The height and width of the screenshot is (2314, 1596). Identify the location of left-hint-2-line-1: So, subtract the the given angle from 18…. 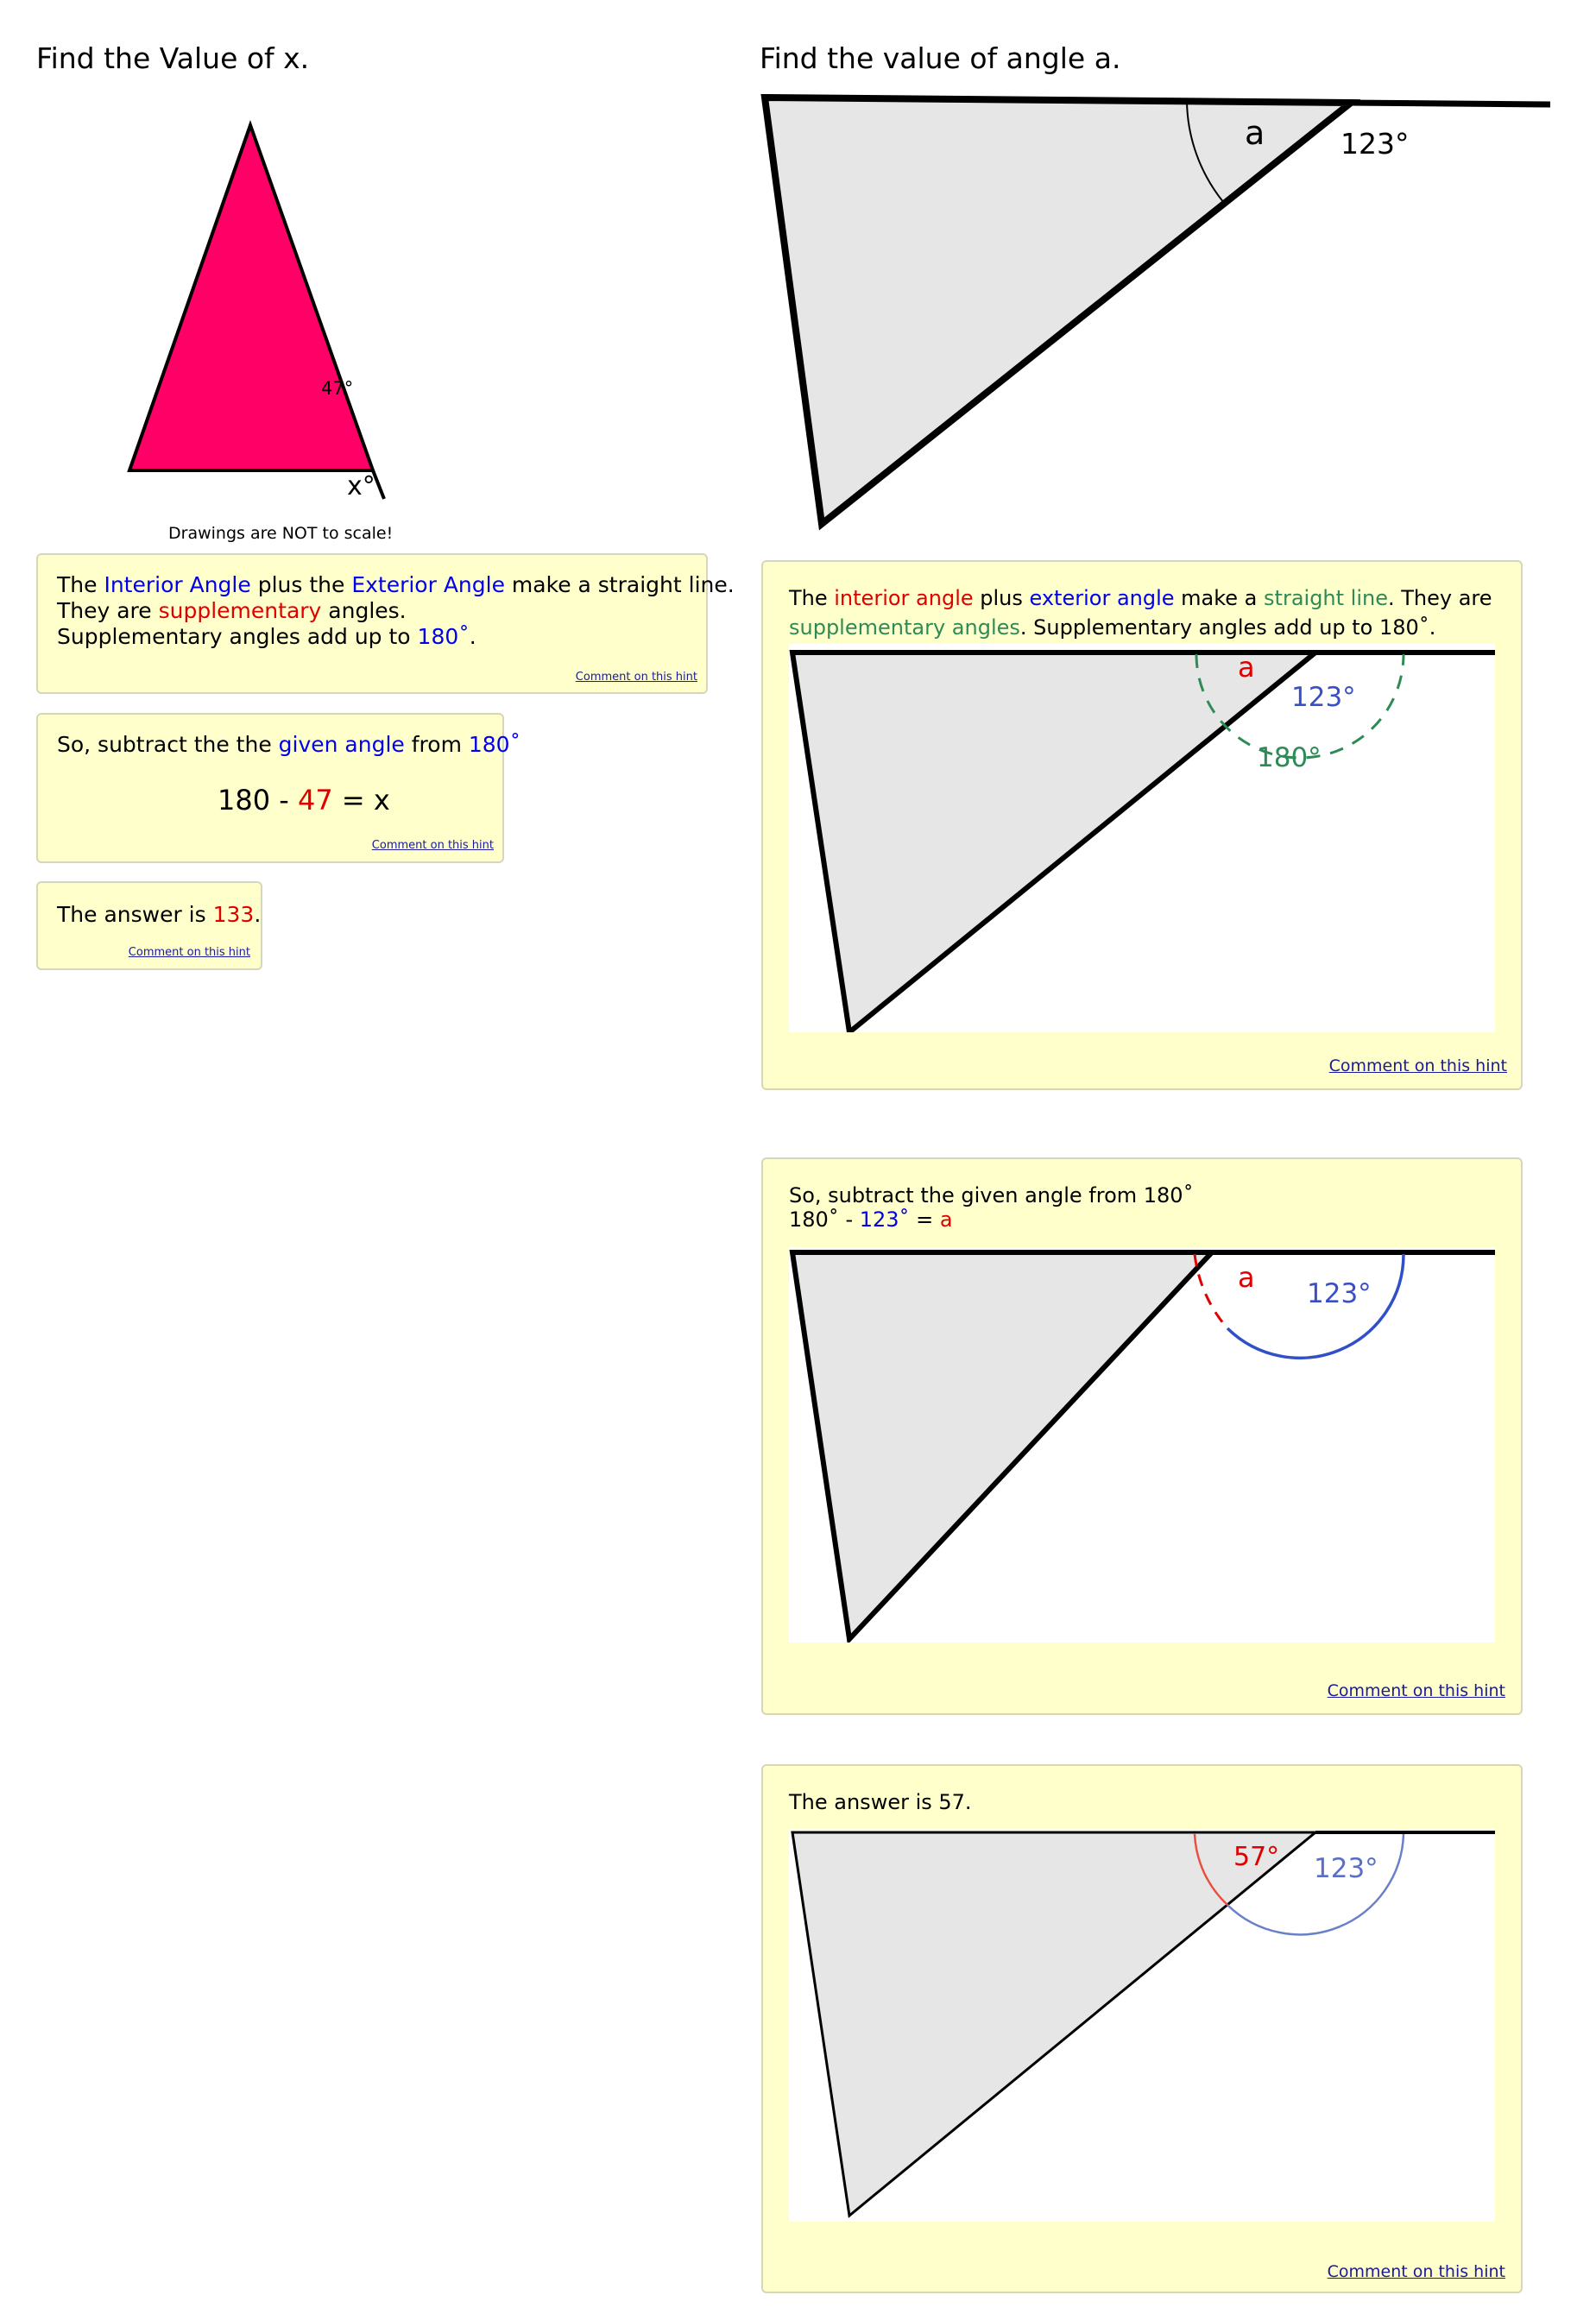
(289, 744).